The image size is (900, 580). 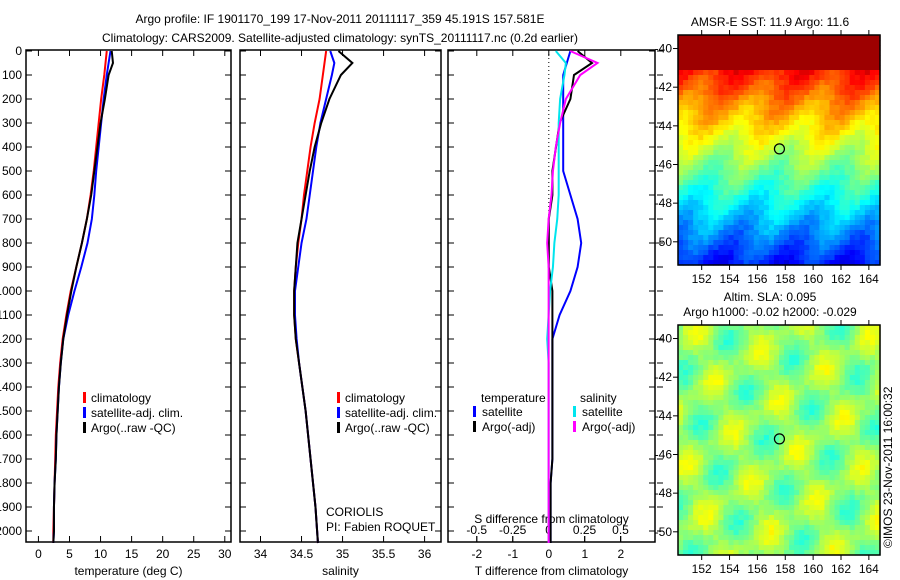 I want to click on y-tick-label: 1000, so click(x=11, y=291).